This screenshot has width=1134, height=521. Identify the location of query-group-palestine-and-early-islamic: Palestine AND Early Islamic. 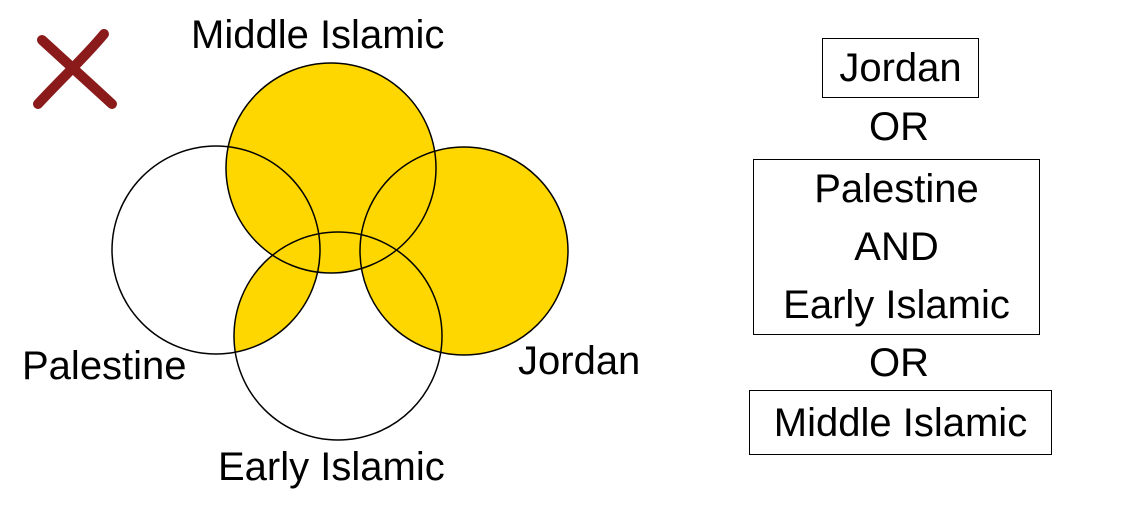
(896, 247).